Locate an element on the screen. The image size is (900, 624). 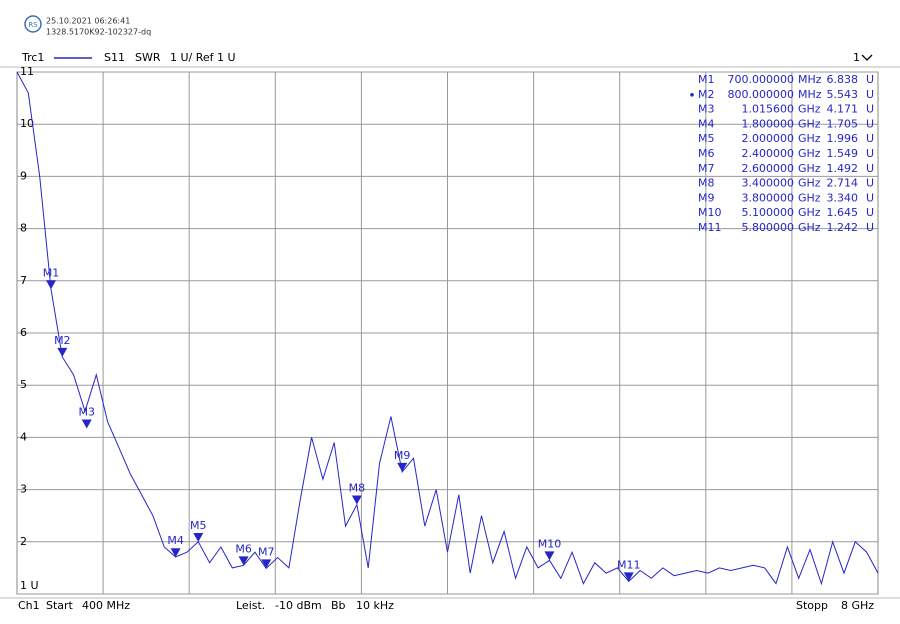
window-number: 1 is located at coordinates (856, 57).